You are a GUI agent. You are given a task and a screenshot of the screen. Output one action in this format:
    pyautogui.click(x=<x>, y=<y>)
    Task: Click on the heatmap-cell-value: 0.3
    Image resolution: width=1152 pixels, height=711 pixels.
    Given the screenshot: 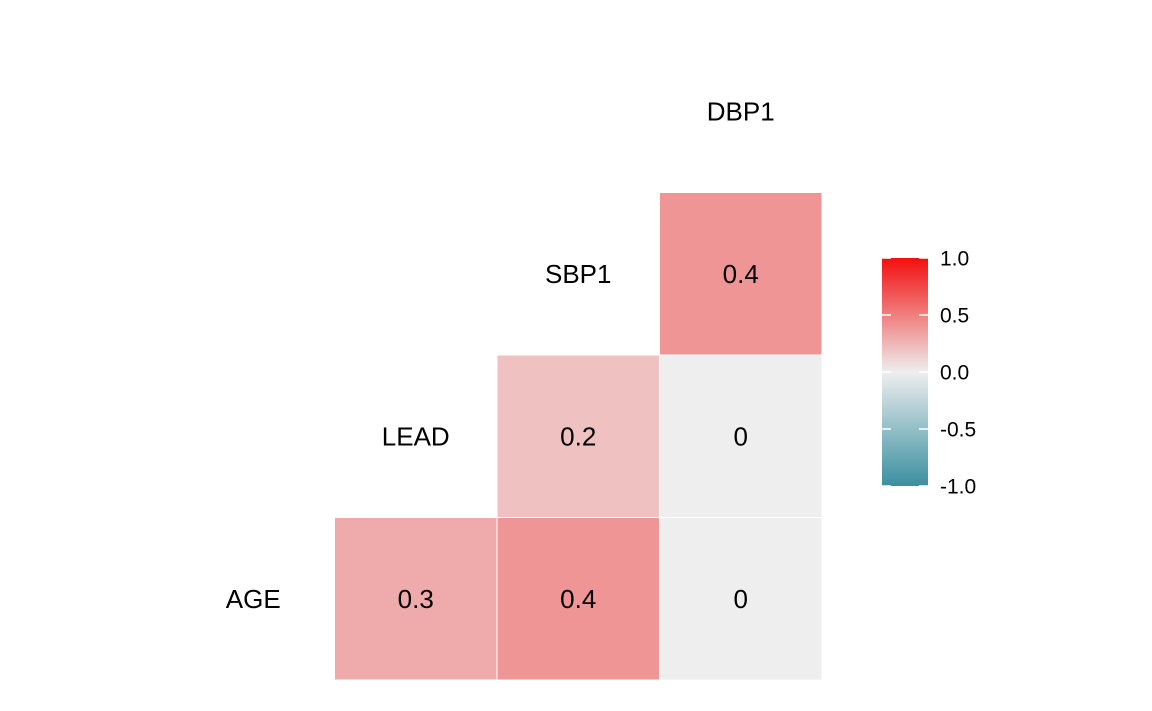 What is the action you would take?
    pyautogui.click(x=416, y=599)
    